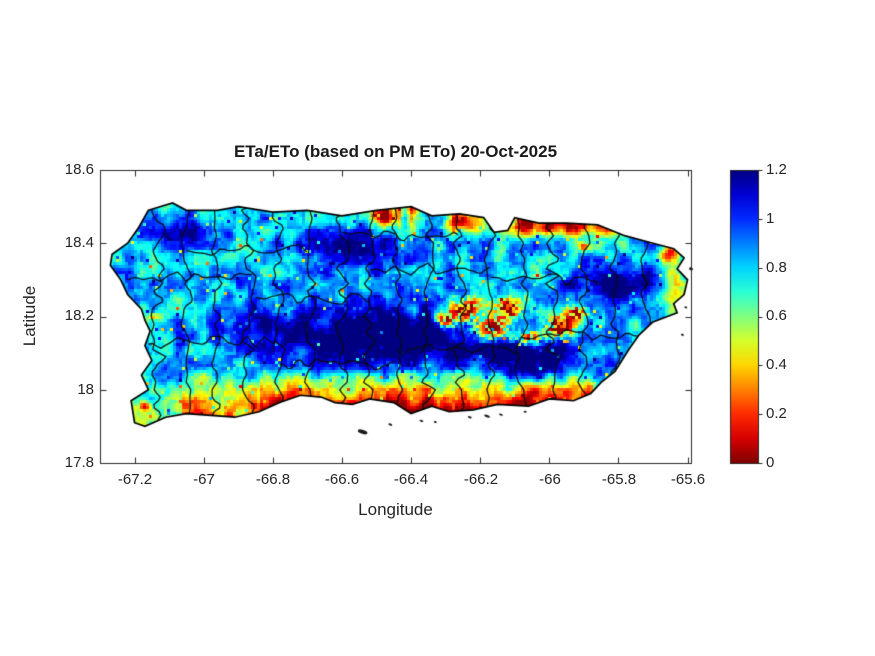  What do you see at coordinates (79, 315) in the screenshot?
I see `y-tick-label: 18.2` at bounding box center [79, 315].